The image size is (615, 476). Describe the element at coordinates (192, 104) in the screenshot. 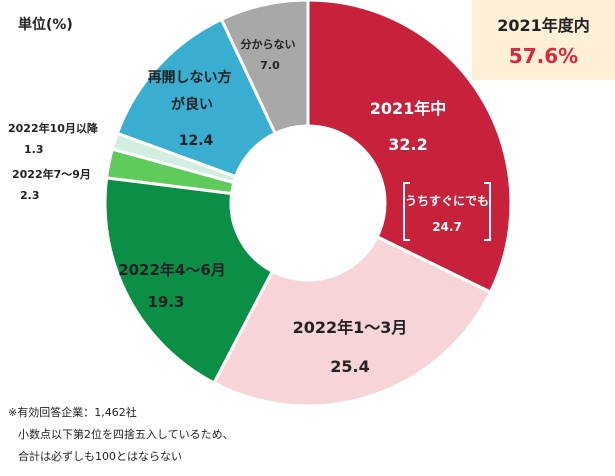

I see `slice-label-no-resume-line2: が良い` at that location.